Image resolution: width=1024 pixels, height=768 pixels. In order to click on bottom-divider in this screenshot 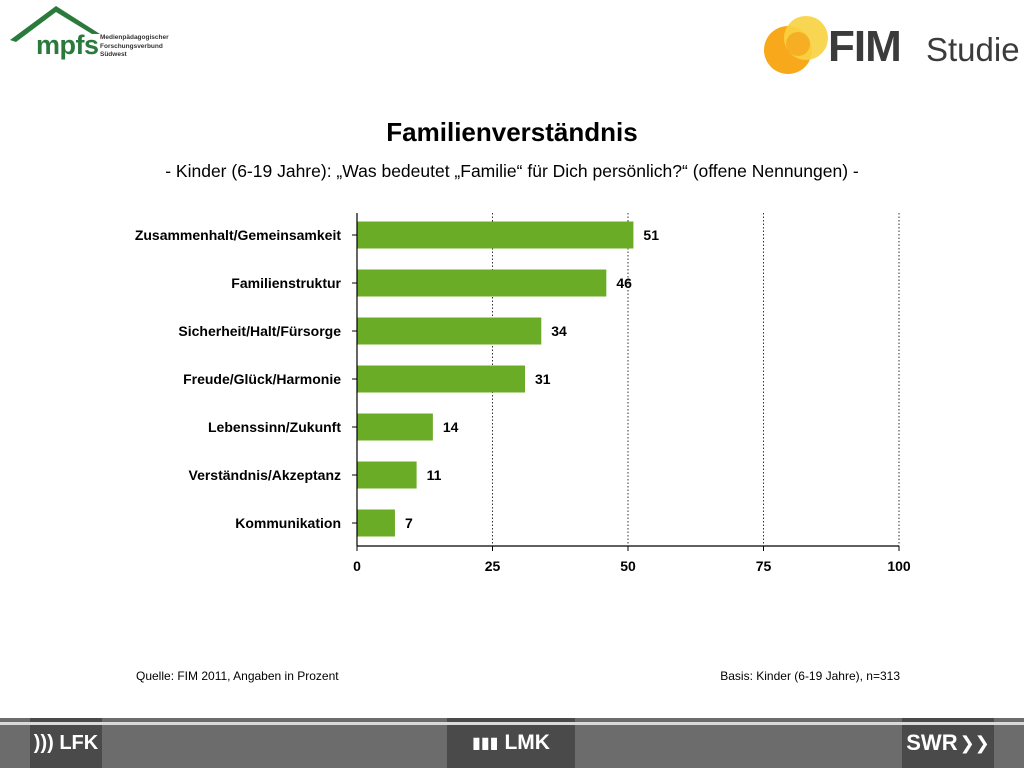, I will do `click(512, 723)`.